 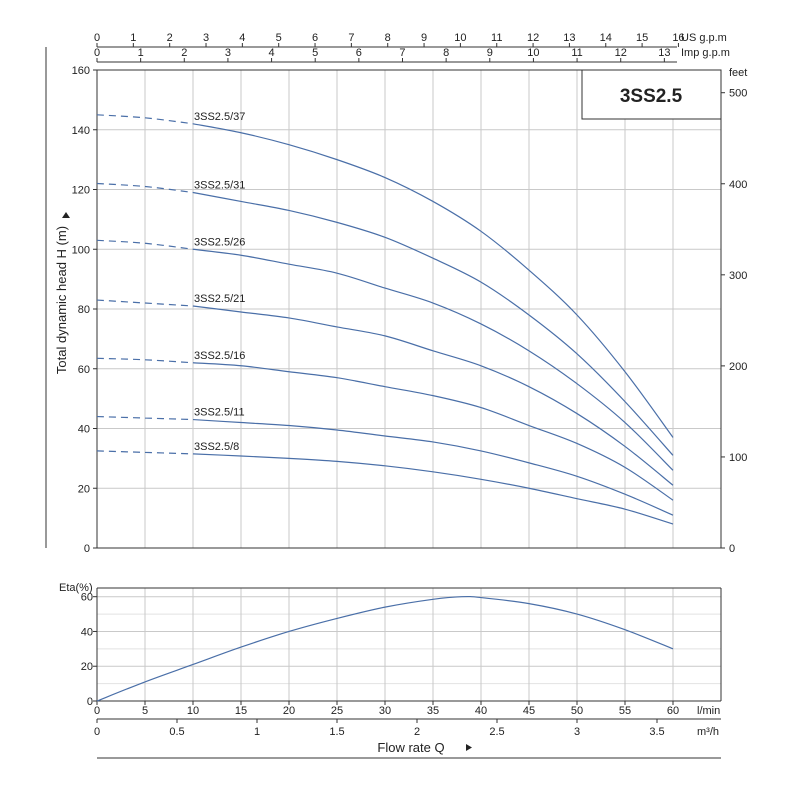 What do you see at coordinates (242, 38) in the screenshot?
I see `us-gpm-tick-label: 4` at bounding box center [242, 38].